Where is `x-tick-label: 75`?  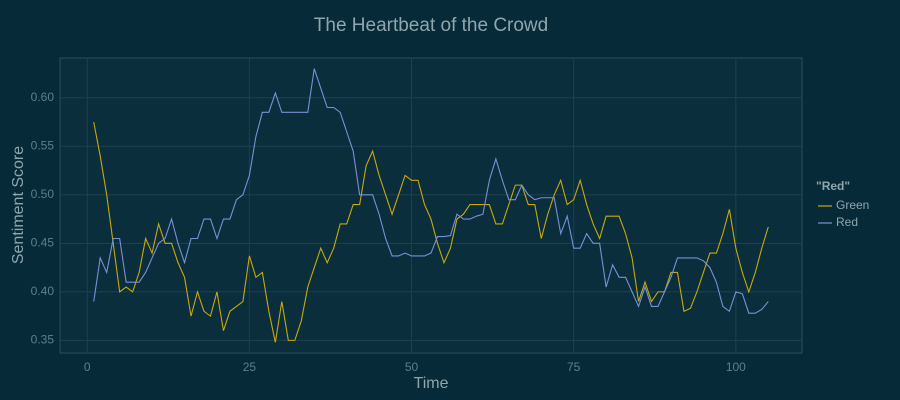
x-tick-label: 75 is located at coordinates (574, 367).